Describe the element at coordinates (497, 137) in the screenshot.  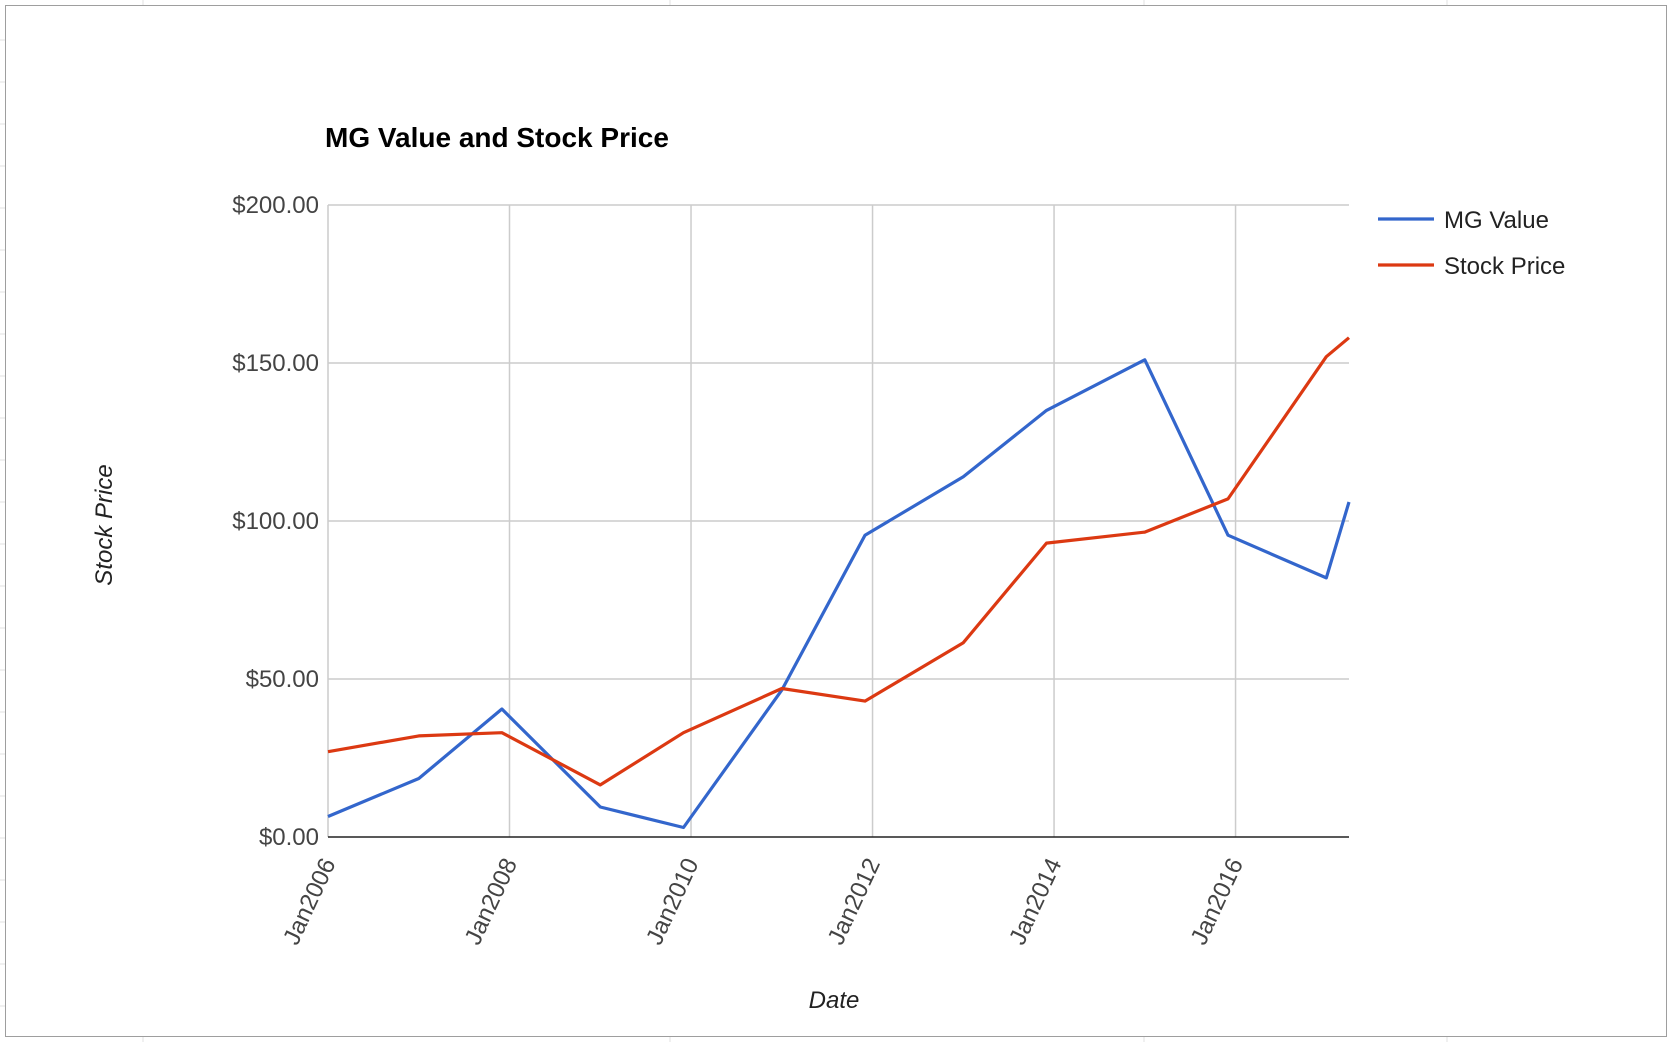
I see `chart-title: MG Value and Stock Price` at that location.